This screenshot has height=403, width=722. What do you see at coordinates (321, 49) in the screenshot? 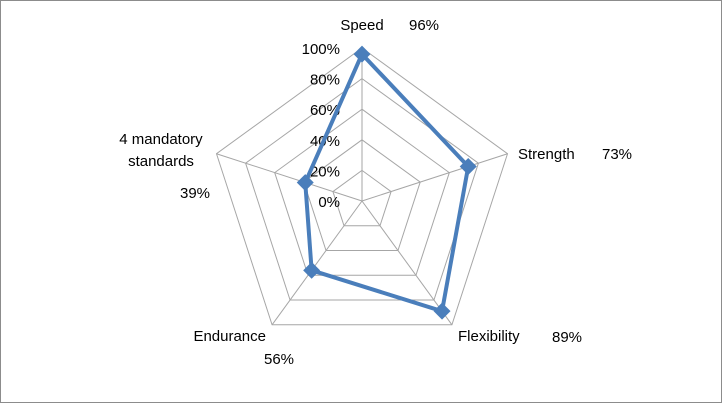
I see `tick-label: 100%` at bounding box center [321, 49].